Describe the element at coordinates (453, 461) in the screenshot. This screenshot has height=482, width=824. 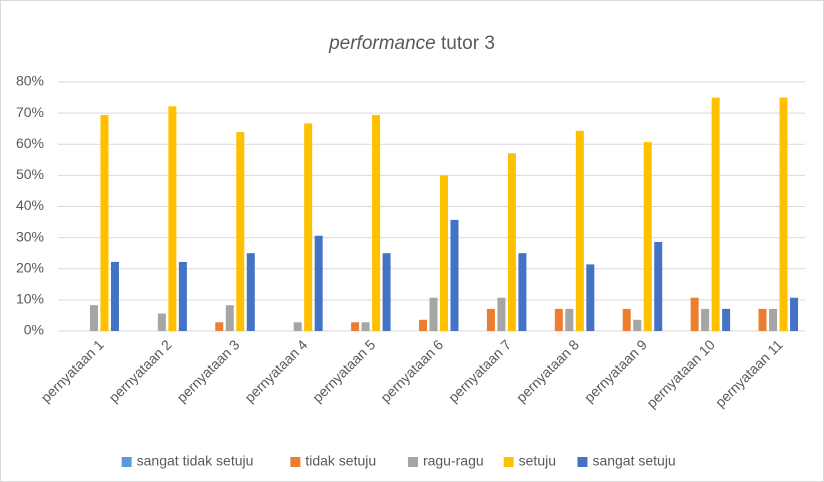
I see `legend-label: ragu-ragu` at that location.